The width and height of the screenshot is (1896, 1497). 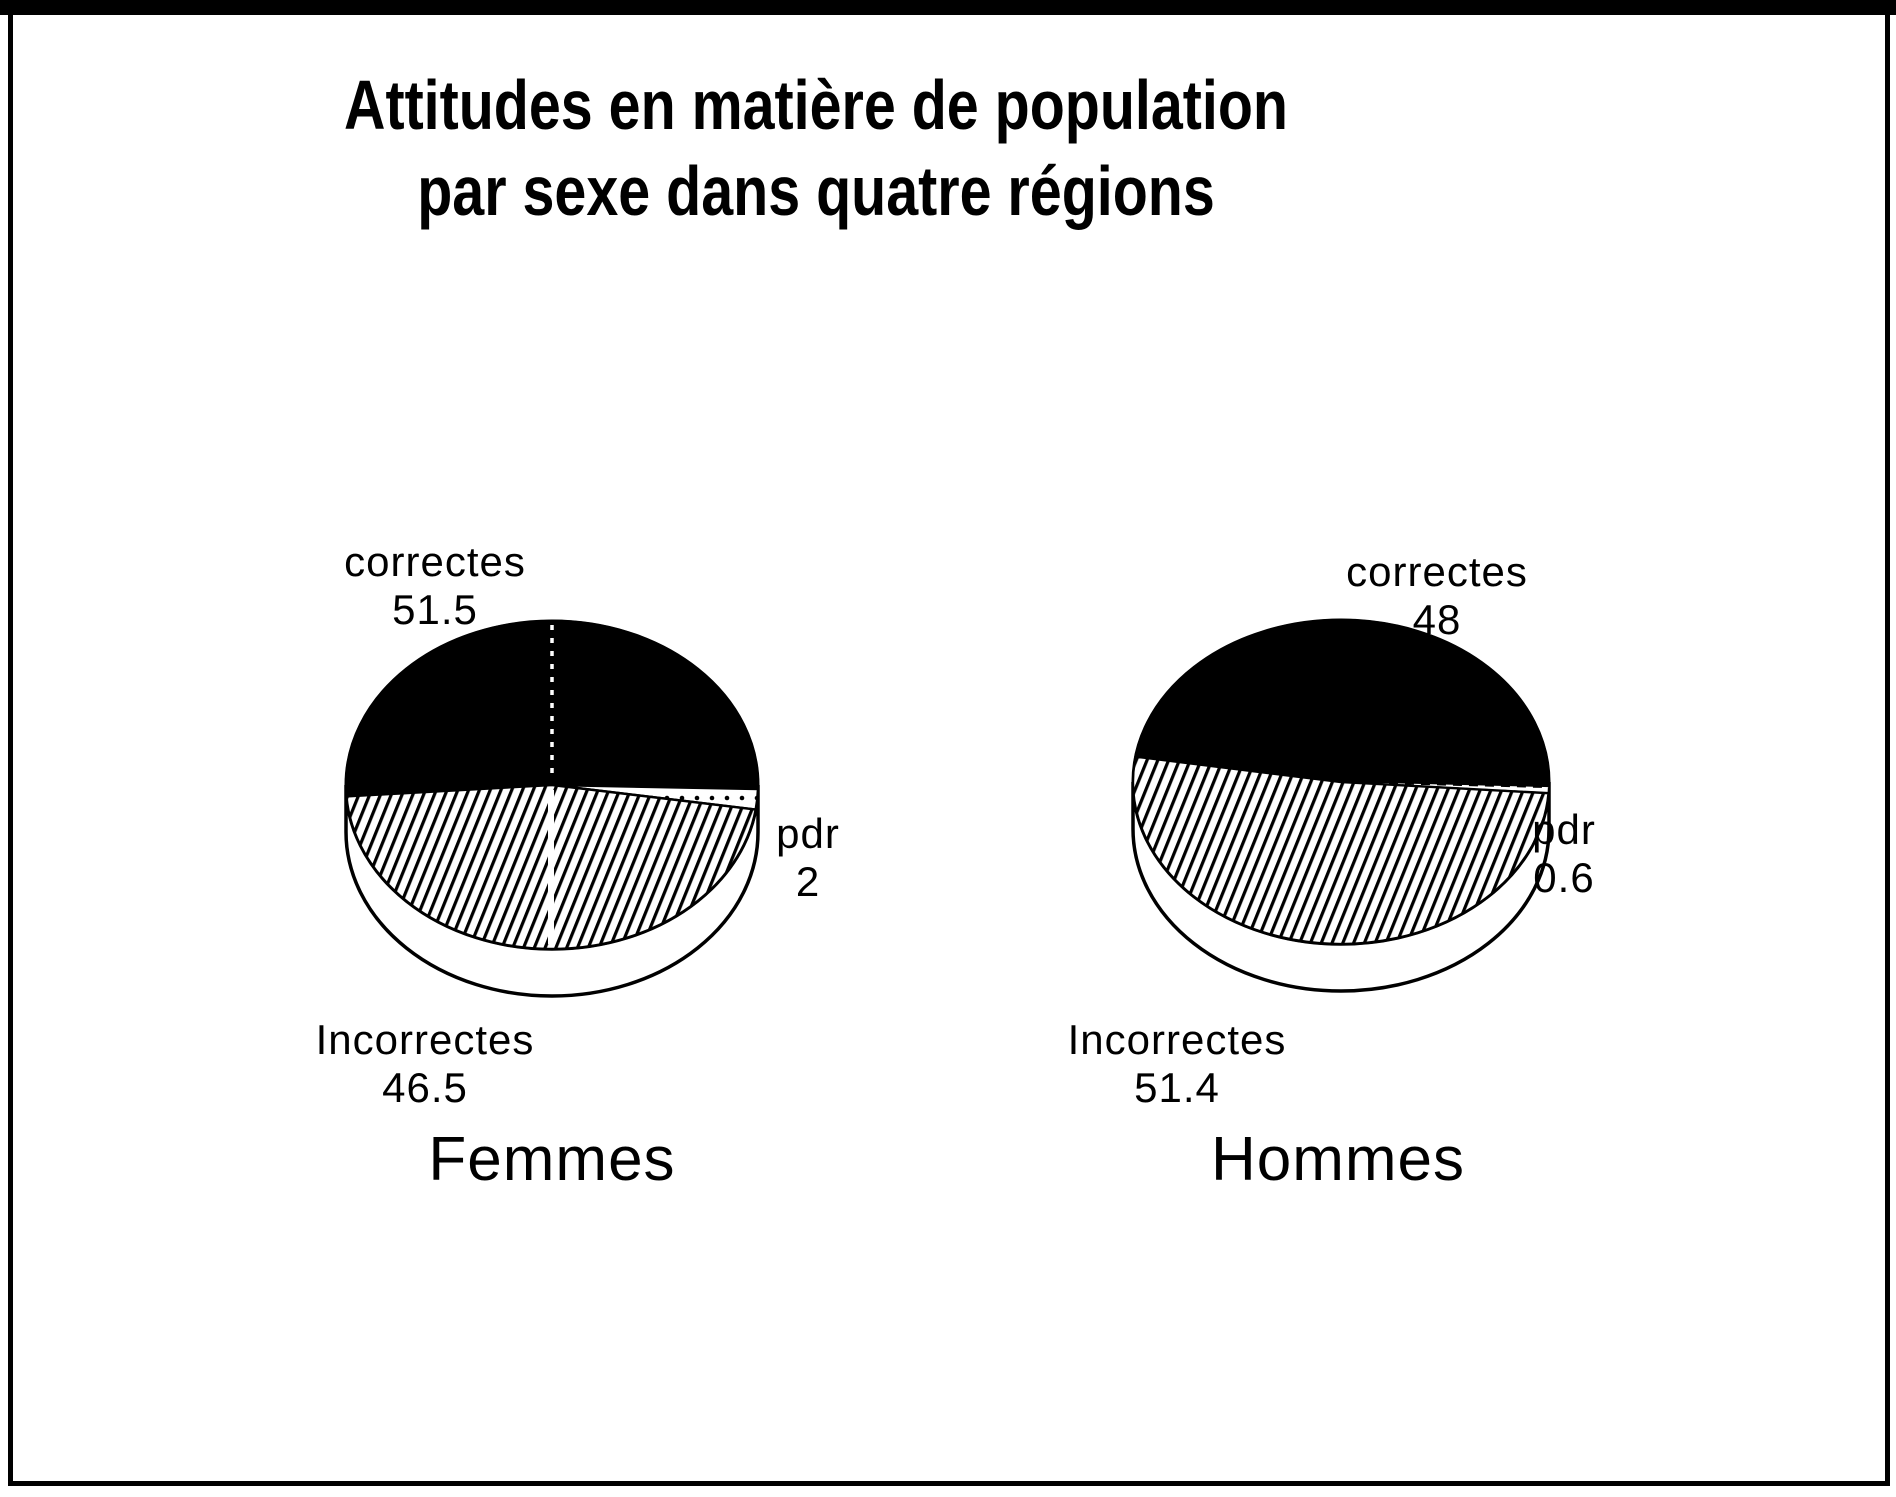 I want to click on chart-title-line2: par sexe dans quatre régions, so click(x=816, y=191).